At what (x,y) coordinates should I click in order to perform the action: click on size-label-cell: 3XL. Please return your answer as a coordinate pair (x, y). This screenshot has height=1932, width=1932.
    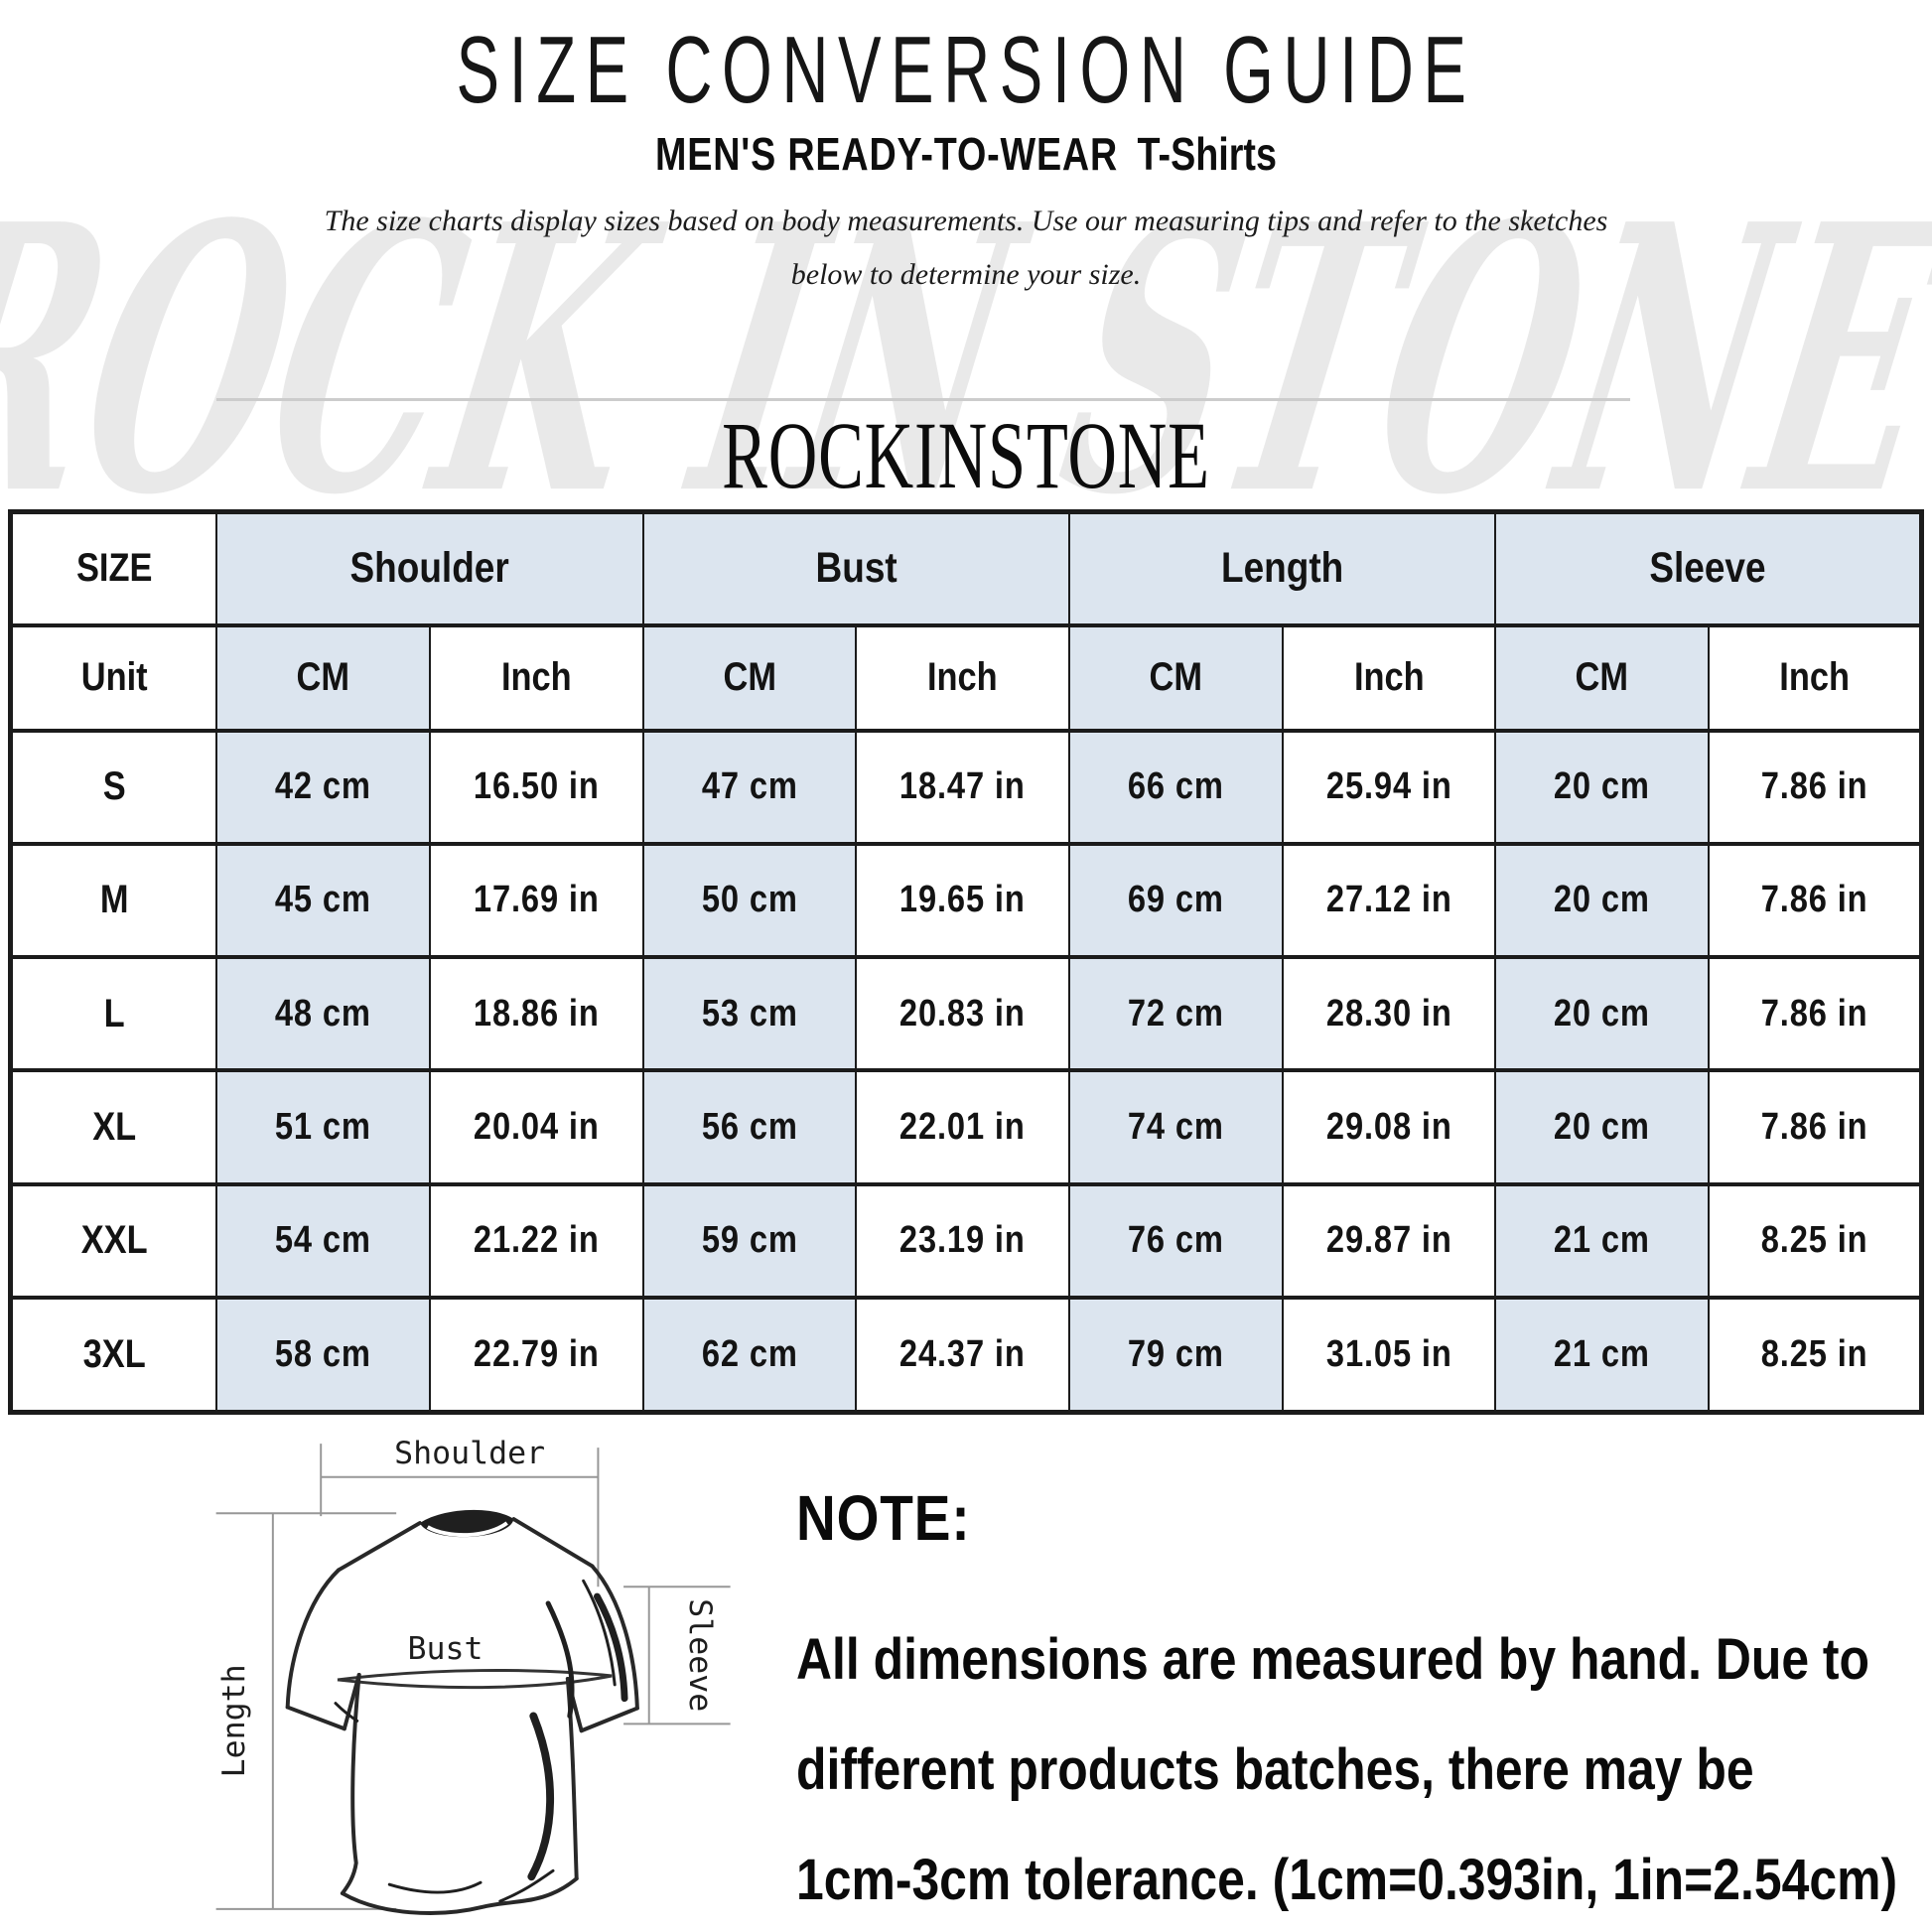
    Looking at the image, I should click on (114, 1355).